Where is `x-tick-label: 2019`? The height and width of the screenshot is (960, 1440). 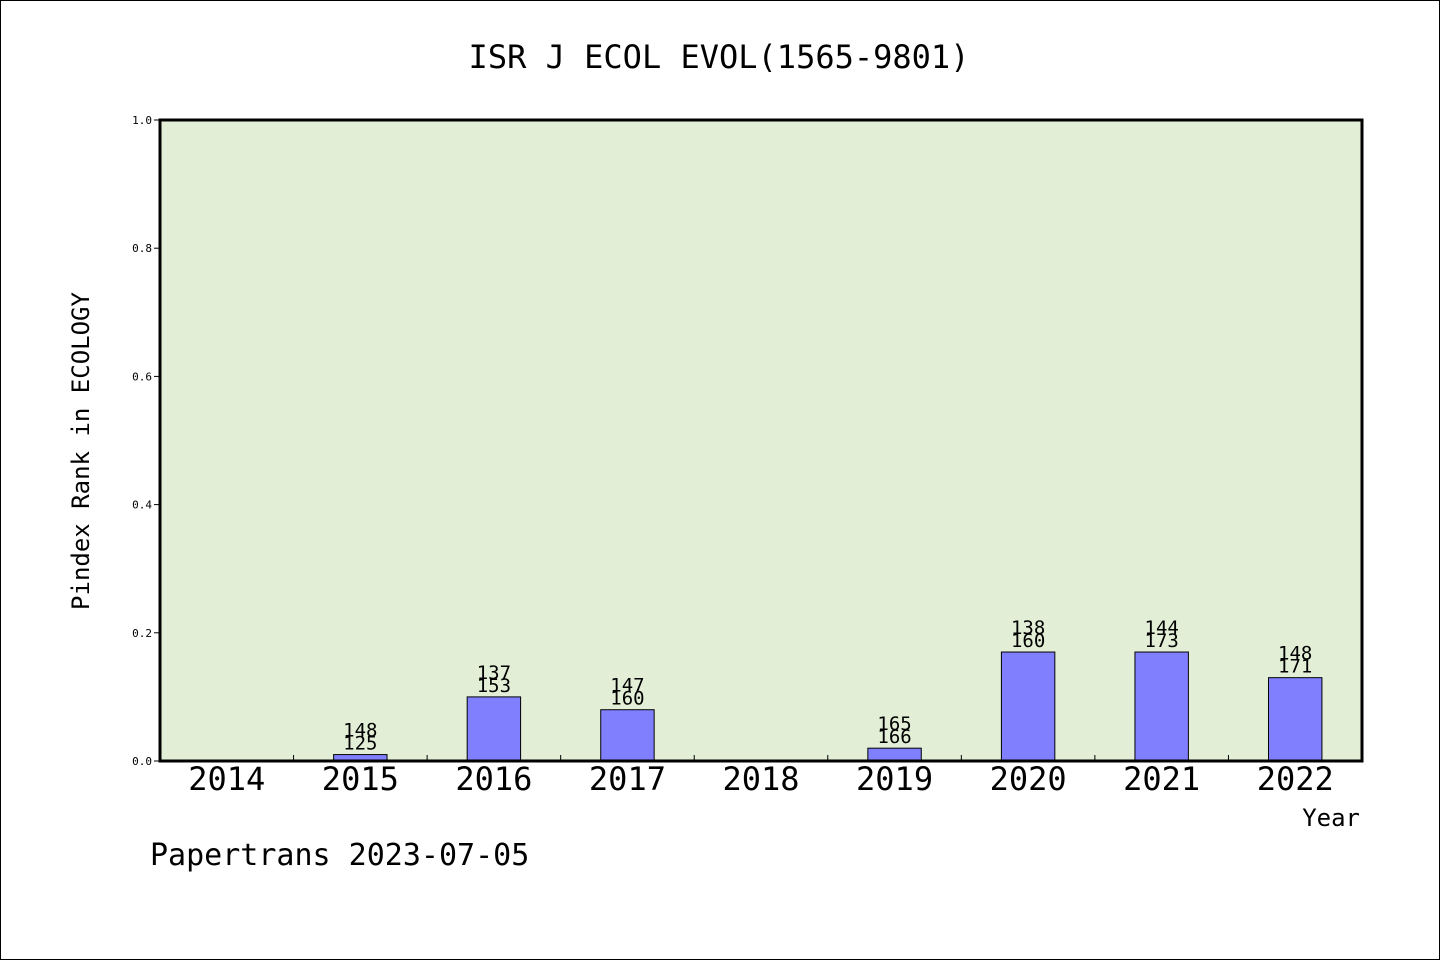 x-tick-label: 2019 is located at coordinates (894, 779).